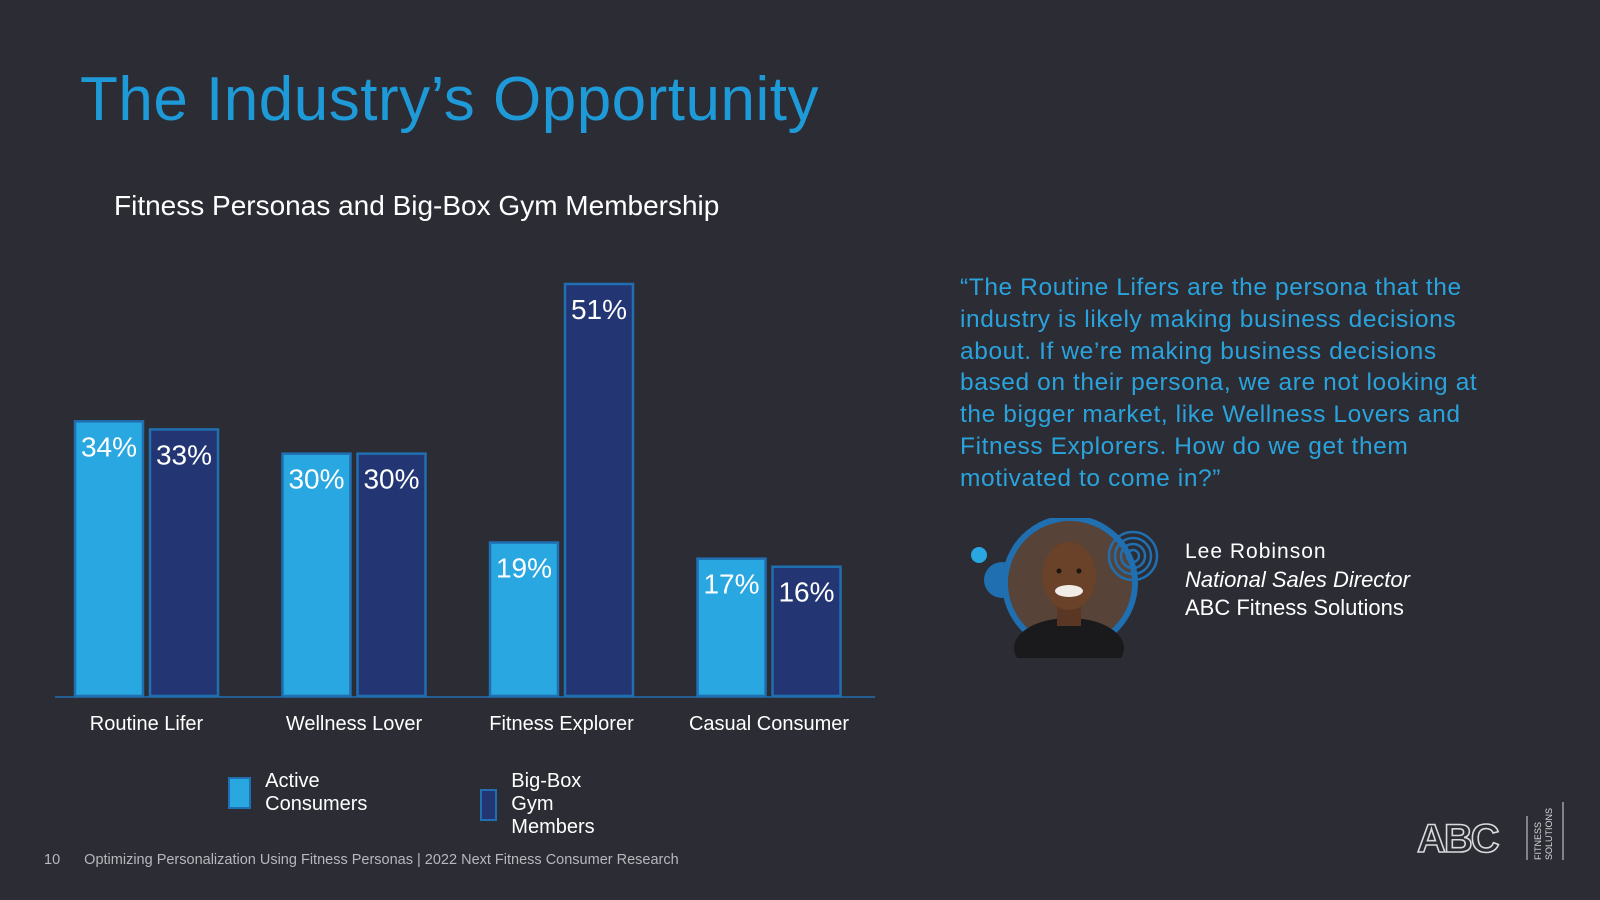  I want to click on legend-item-active-consumers: Active Consumers, so click(302, 793).